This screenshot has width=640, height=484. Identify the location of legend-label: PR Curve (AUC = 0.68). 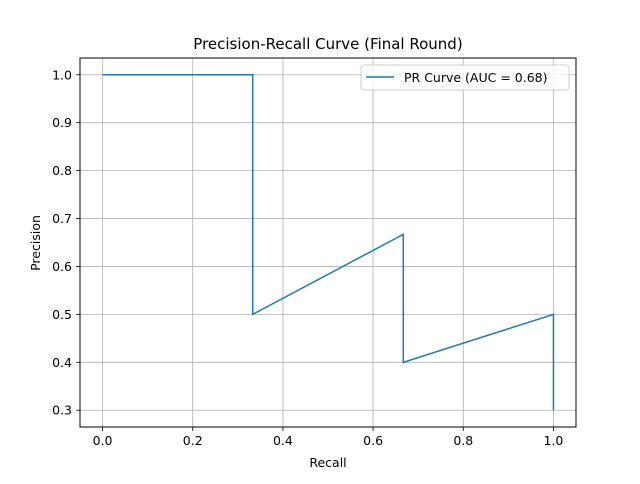
(475, 77).